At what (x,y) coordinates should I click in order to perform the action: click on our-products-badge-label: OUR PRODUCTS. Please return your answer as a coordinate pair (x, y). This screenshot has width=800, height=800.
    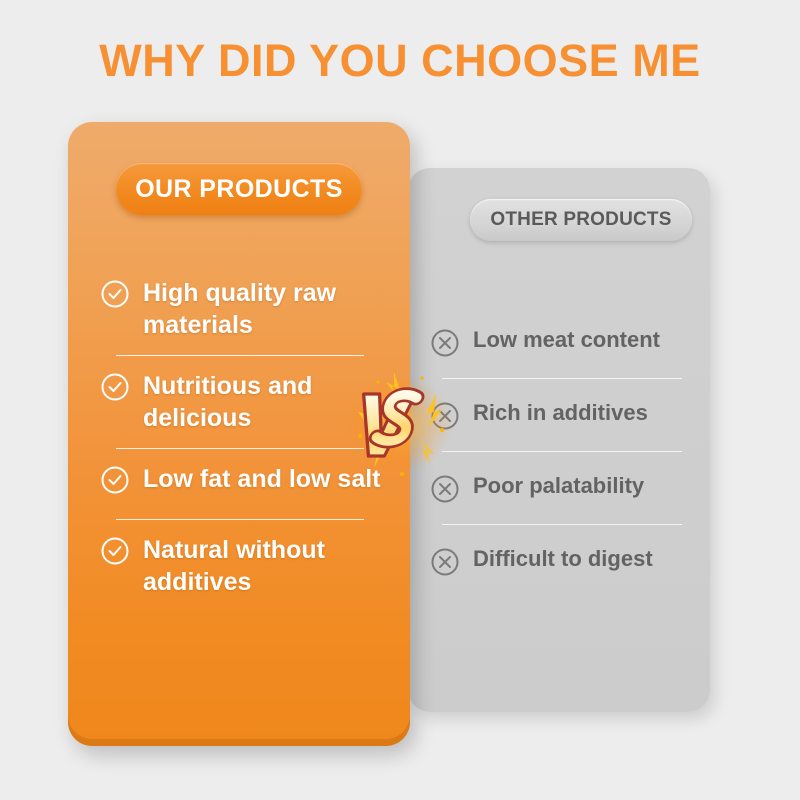
    Looking at the image, I should click on (239, 188).